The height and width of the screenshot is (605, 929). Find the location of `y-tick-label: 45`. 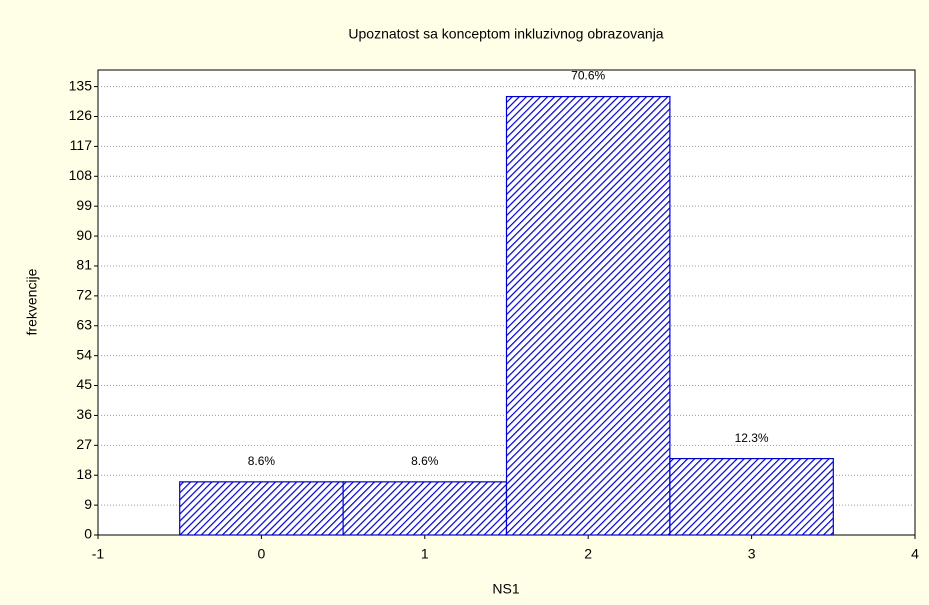

y-tick-label: 45 is located at coordinates (84, 384).